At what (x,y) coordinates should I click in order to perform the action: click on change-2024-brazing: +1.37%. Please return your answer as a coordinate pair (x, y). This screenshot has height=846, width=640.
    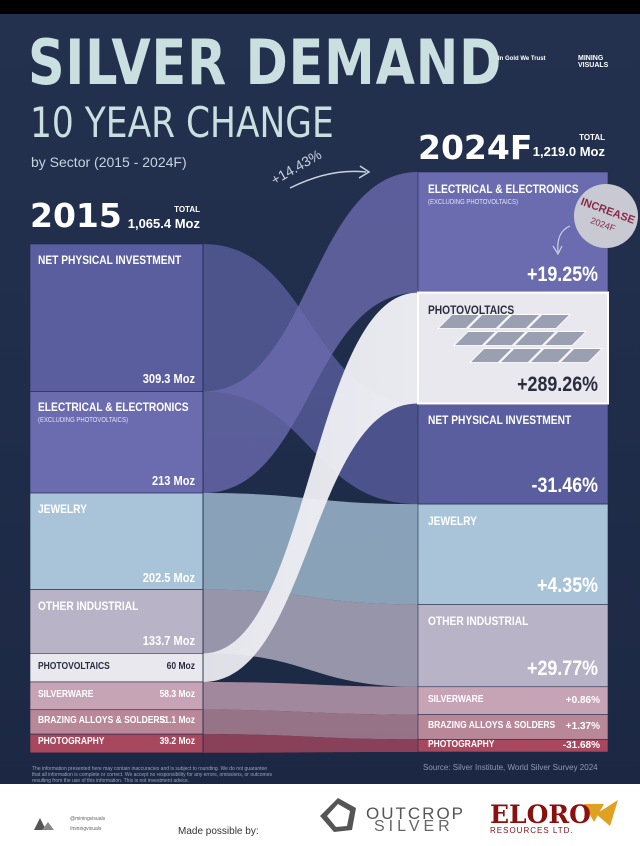
    Looking at the image, I should click on (582, 726).